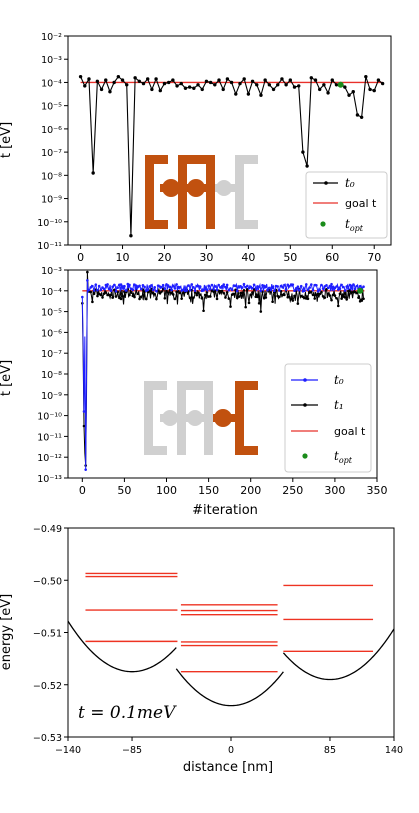  What do you see at coordinates (394, 750) in the screenshot?
I see `x-tick-label: 140` at bounding box center [394, 750].